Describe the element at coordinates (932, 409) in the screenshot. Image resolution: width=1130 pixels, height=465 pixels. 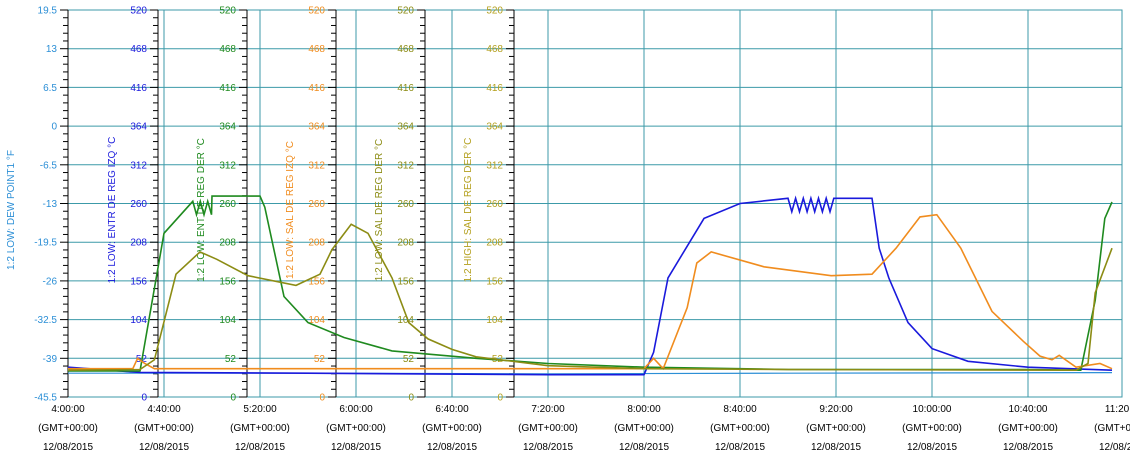
I see `x-tick-time: 10:00:00` at that location.